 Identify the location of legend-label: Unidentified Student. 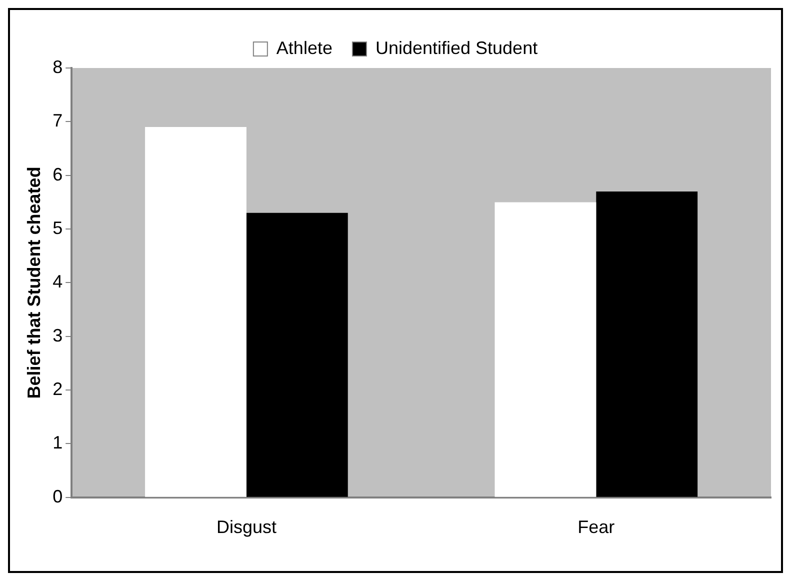
(456, 48).